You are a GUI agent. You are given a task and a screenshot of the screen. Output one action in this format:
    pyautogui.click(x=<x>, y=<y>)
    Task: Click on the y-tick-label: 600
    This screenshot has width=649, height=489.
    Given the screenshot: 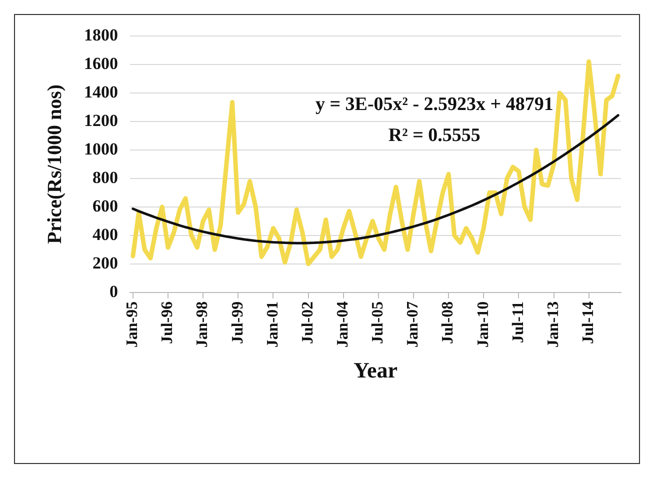 What is the action you would take?
    pyautogui.click(x=105, y=206)
    